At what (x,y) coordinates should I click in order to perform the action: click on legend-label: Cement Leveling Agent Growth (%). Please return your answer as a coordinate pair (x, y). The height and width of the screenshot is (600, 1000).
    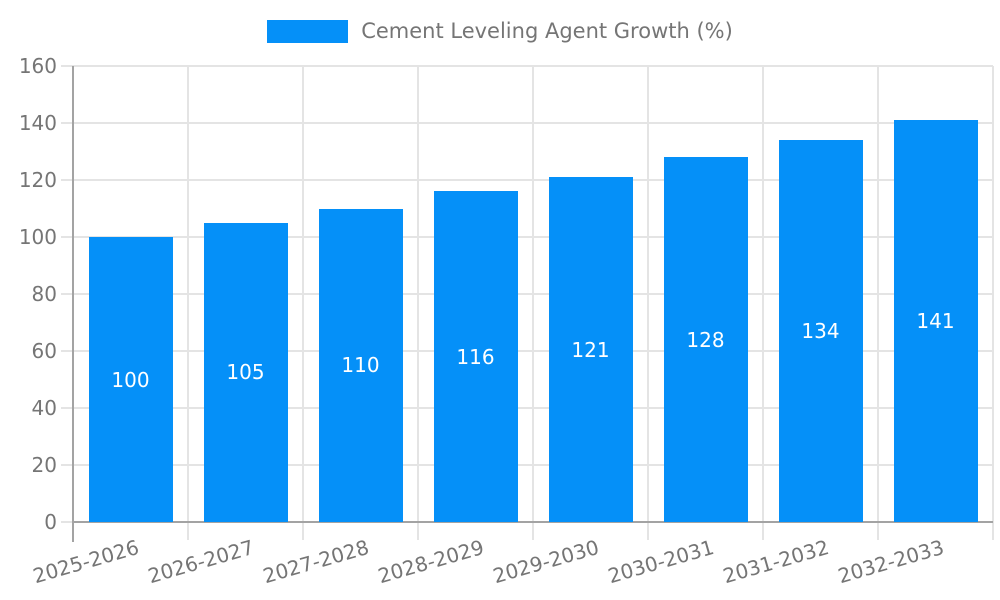
    Looking at the image, I should click on (547, 31).